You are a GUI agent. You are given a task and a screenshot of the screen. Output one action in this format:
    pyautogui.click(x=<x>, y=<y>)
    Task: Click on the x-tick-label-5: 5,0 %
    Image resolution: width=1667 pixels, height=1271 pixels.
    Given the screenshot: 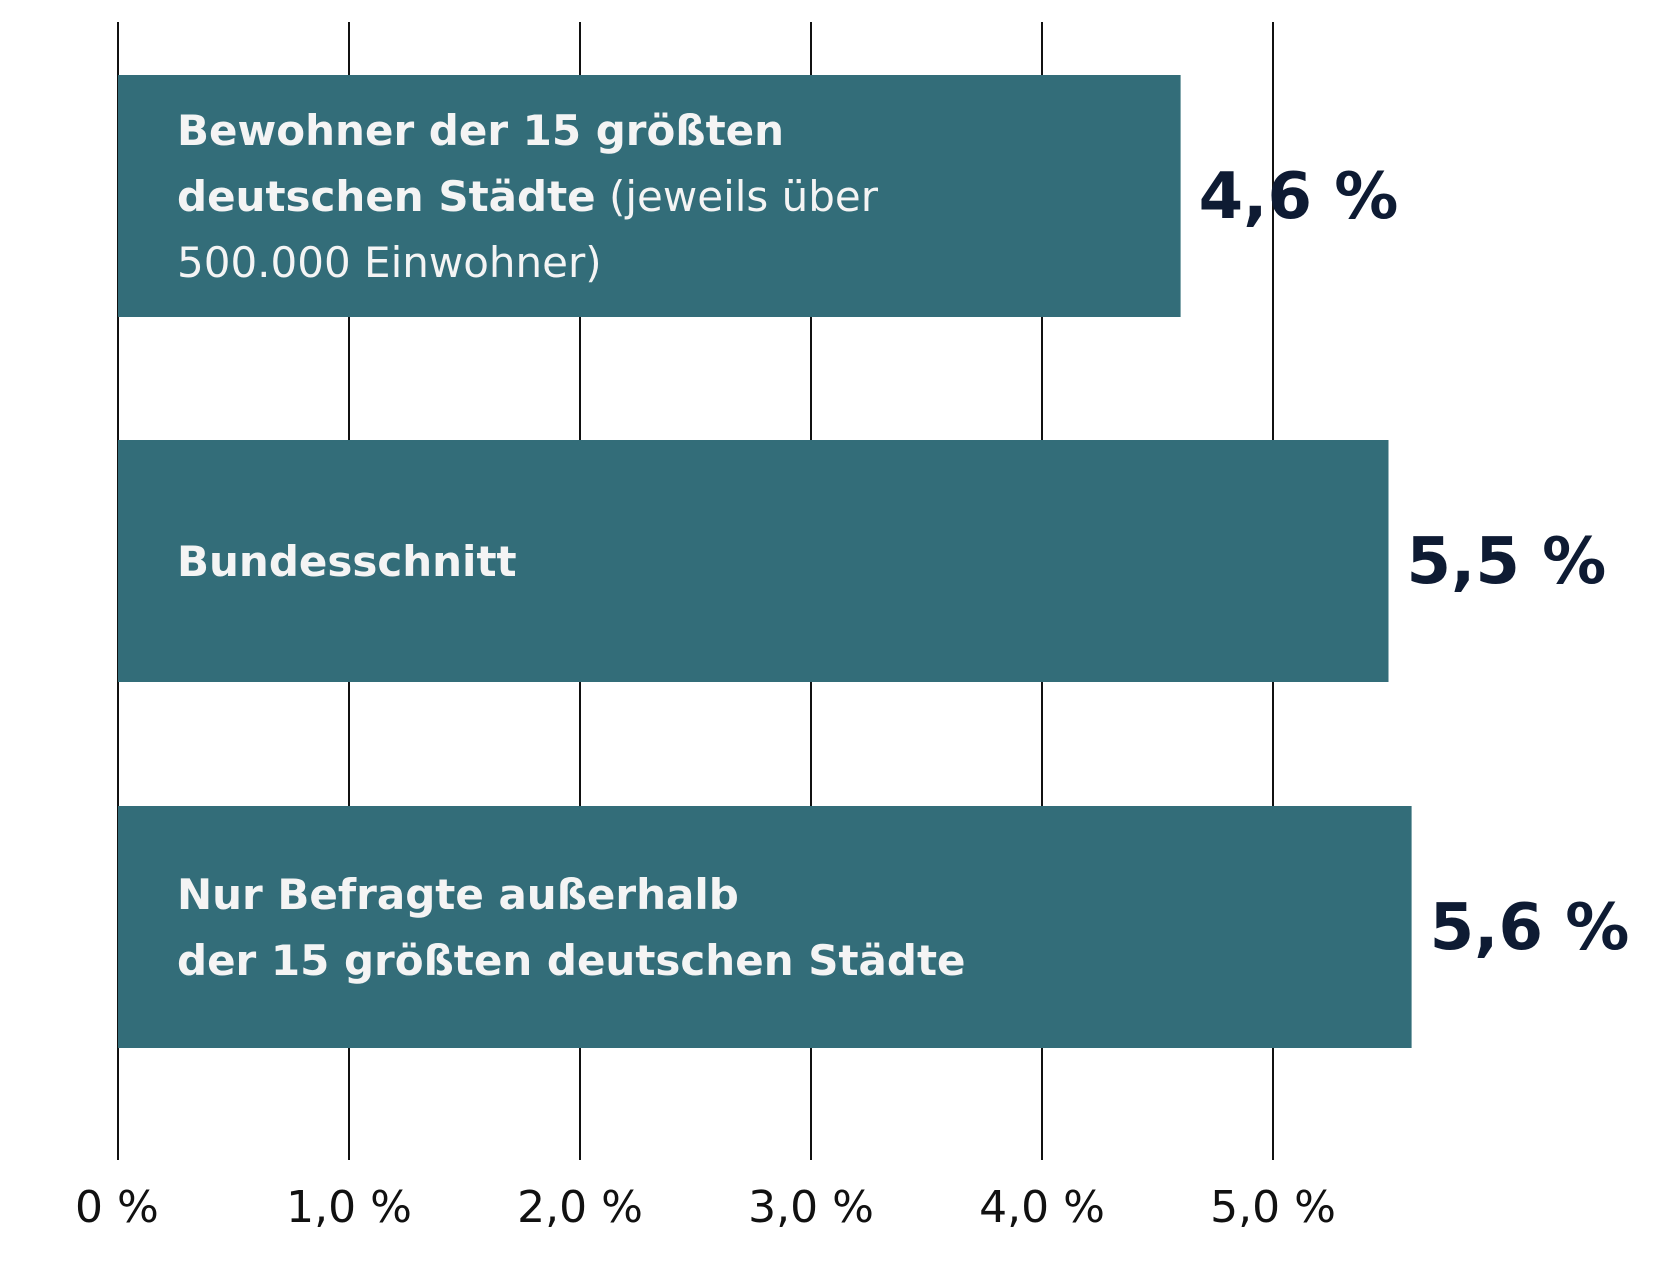 What is the action you would take?
    pyautogui.click(x=1273, y=1207)
    